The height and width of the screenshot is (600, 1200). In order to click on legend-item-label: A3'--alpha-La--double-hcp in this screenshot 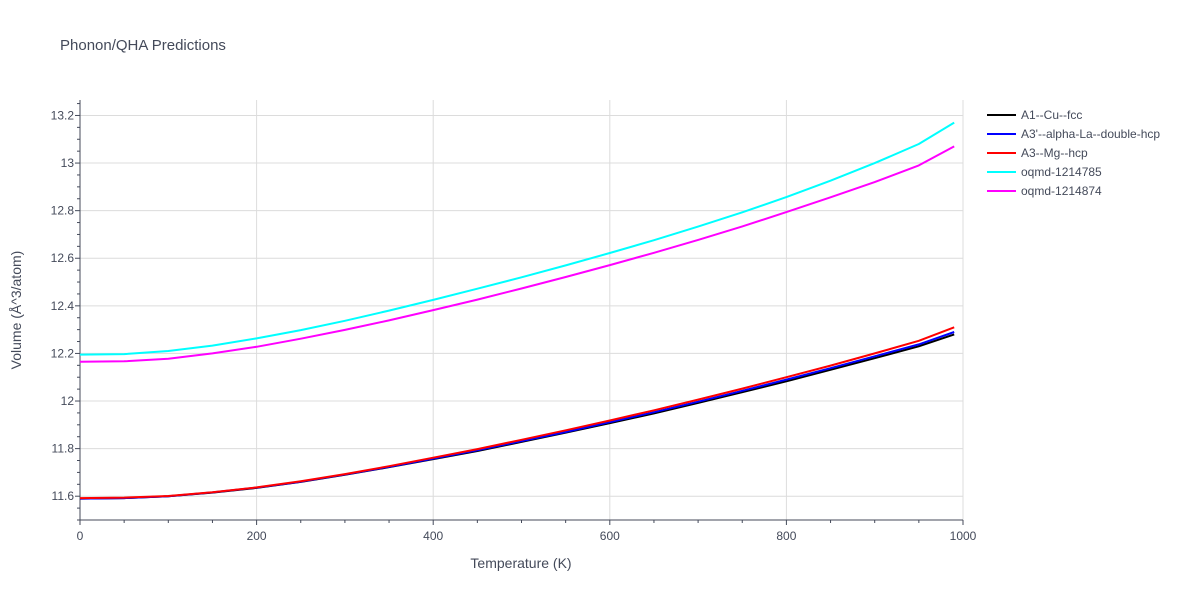, I will do `click(1090, 134)`.